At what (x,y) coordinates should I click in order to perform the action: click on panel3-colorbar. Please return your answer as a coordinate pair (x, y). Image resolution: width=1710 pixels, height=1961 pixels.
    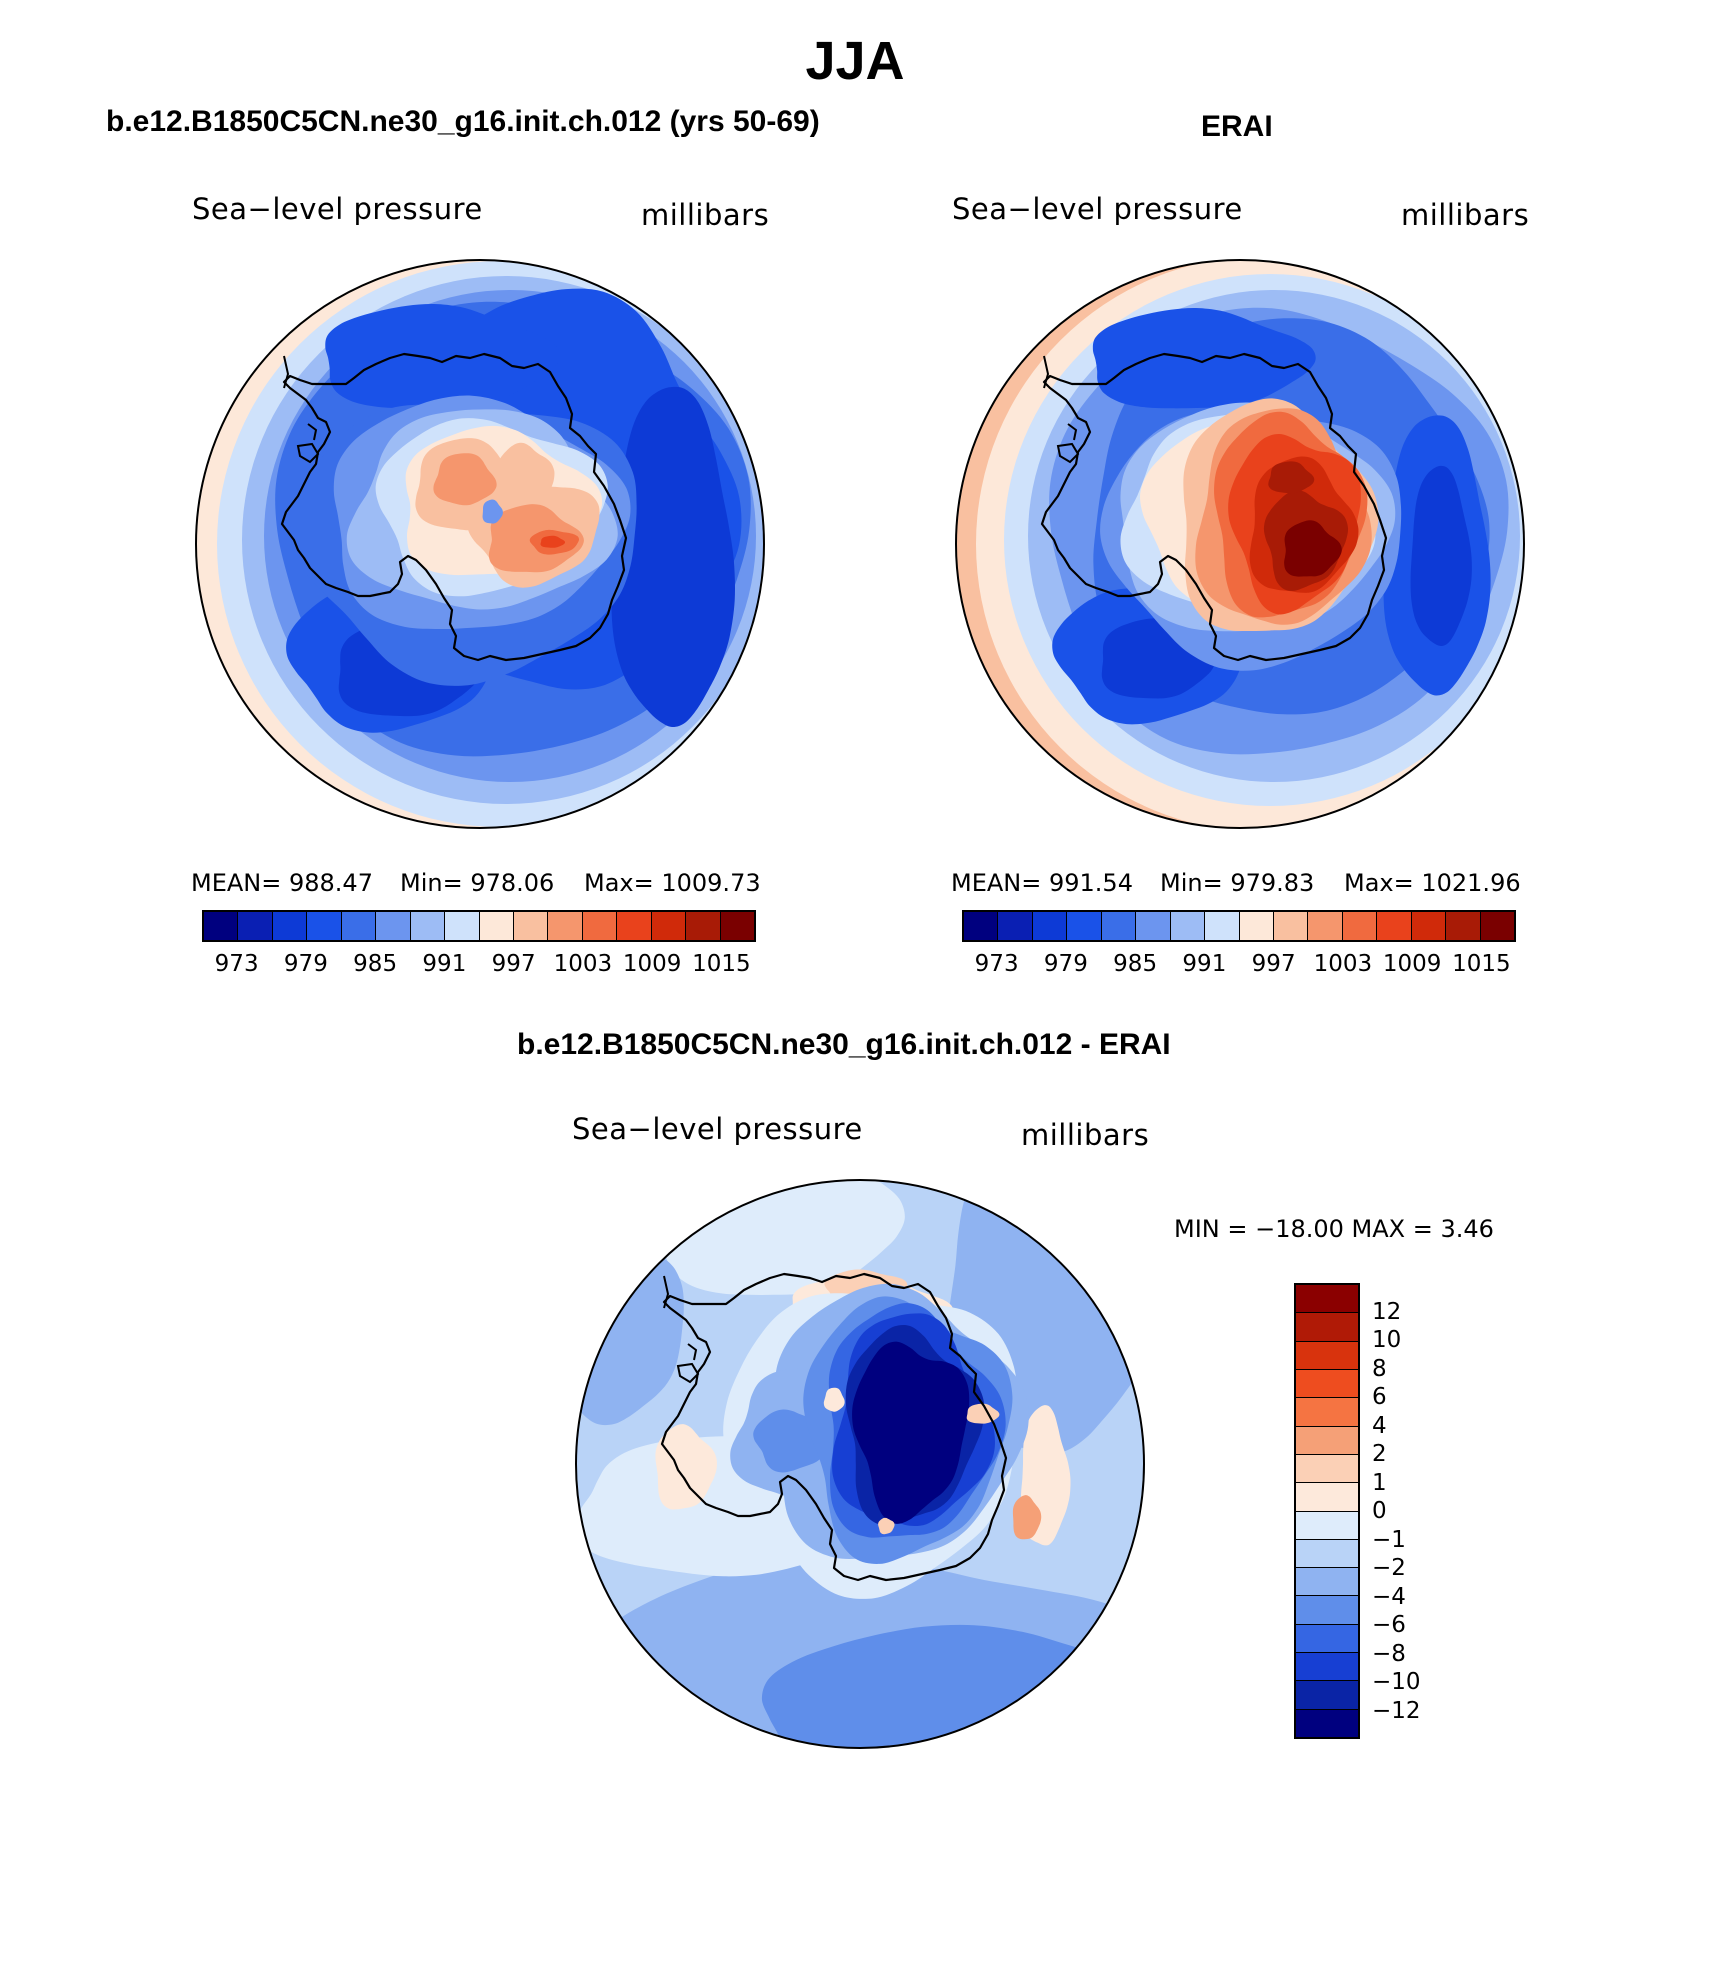
    Looking at the image, I should click on (1327, 1511).